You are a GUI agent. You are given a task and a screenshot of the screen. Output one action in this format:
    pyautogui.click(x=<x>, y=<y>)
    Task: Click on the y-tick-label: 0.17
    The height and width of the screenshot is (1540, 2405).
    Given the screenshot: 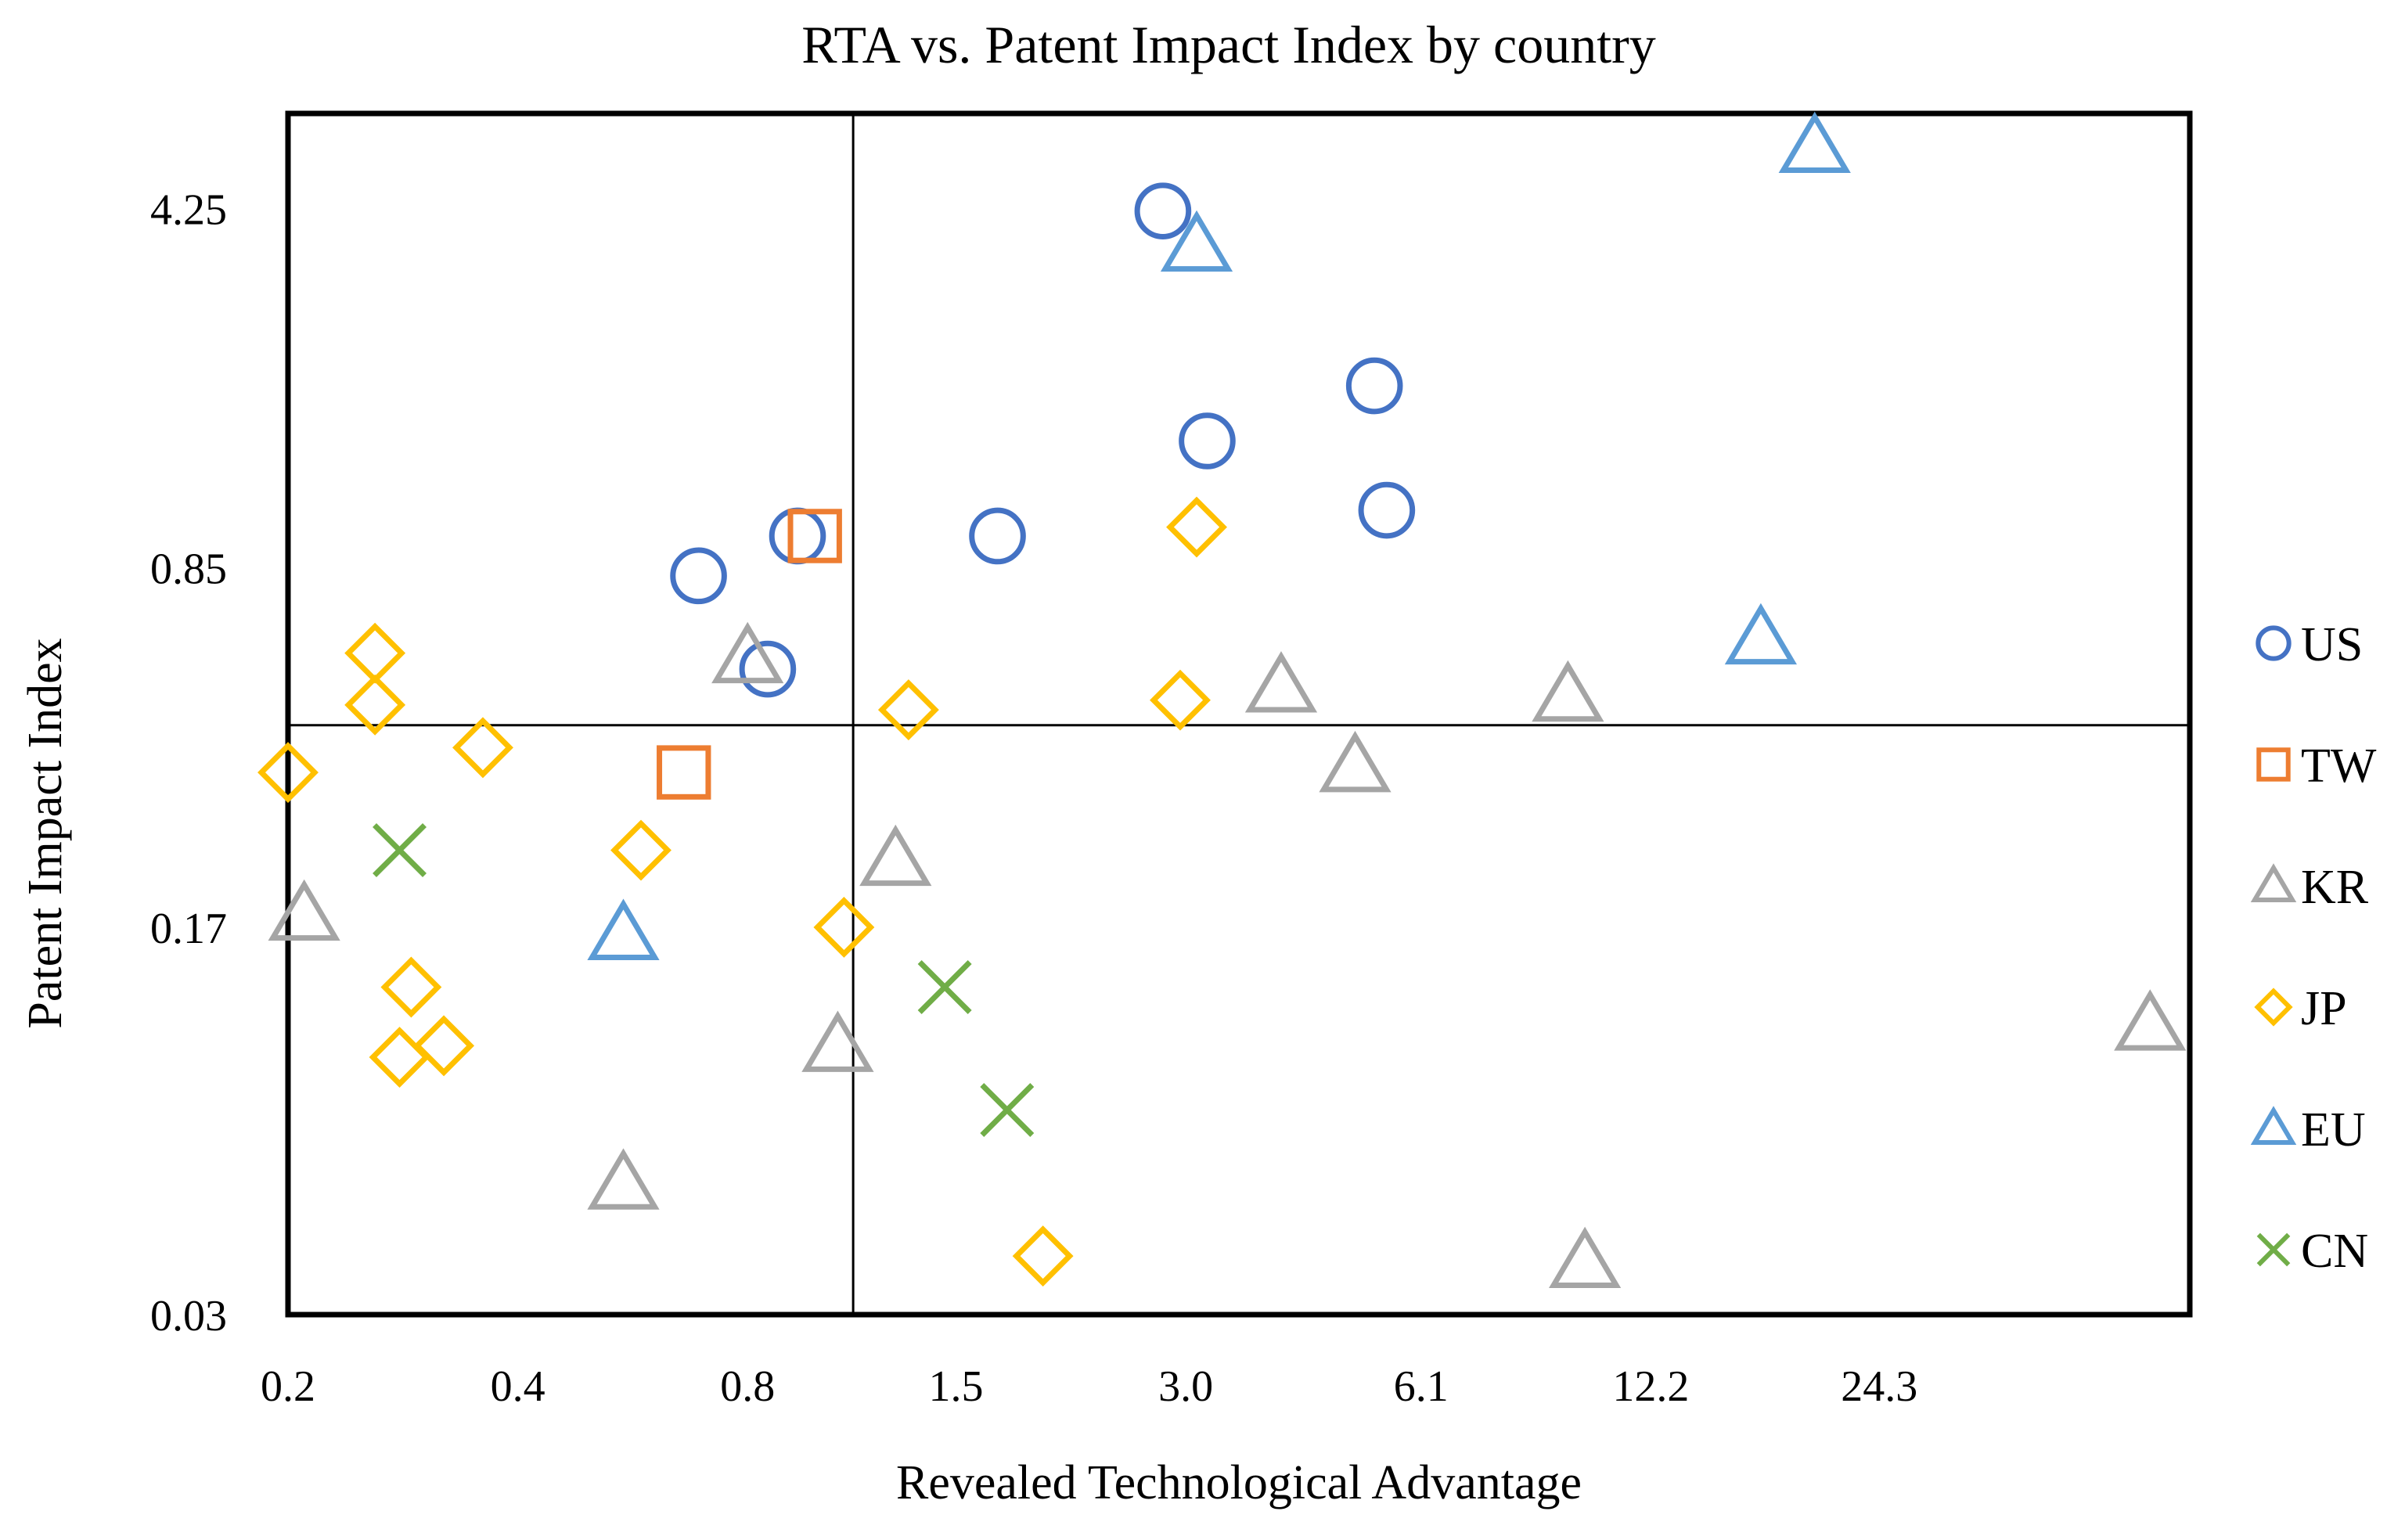 What is the action you would take?
    pyautogui.click(x=188, y=929)
    